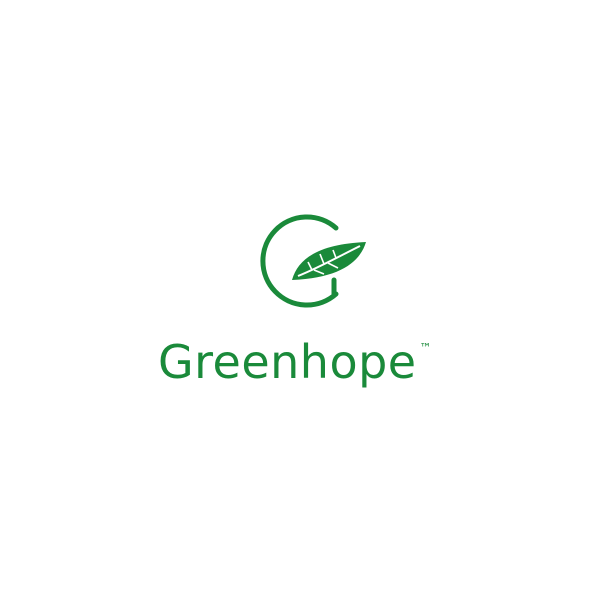 The height and width of the screenshot is (600, 600). What do you see at coordinates (329, 261) in the screenshot?
I see `leaf-icon` at bounding box center [329, 261].